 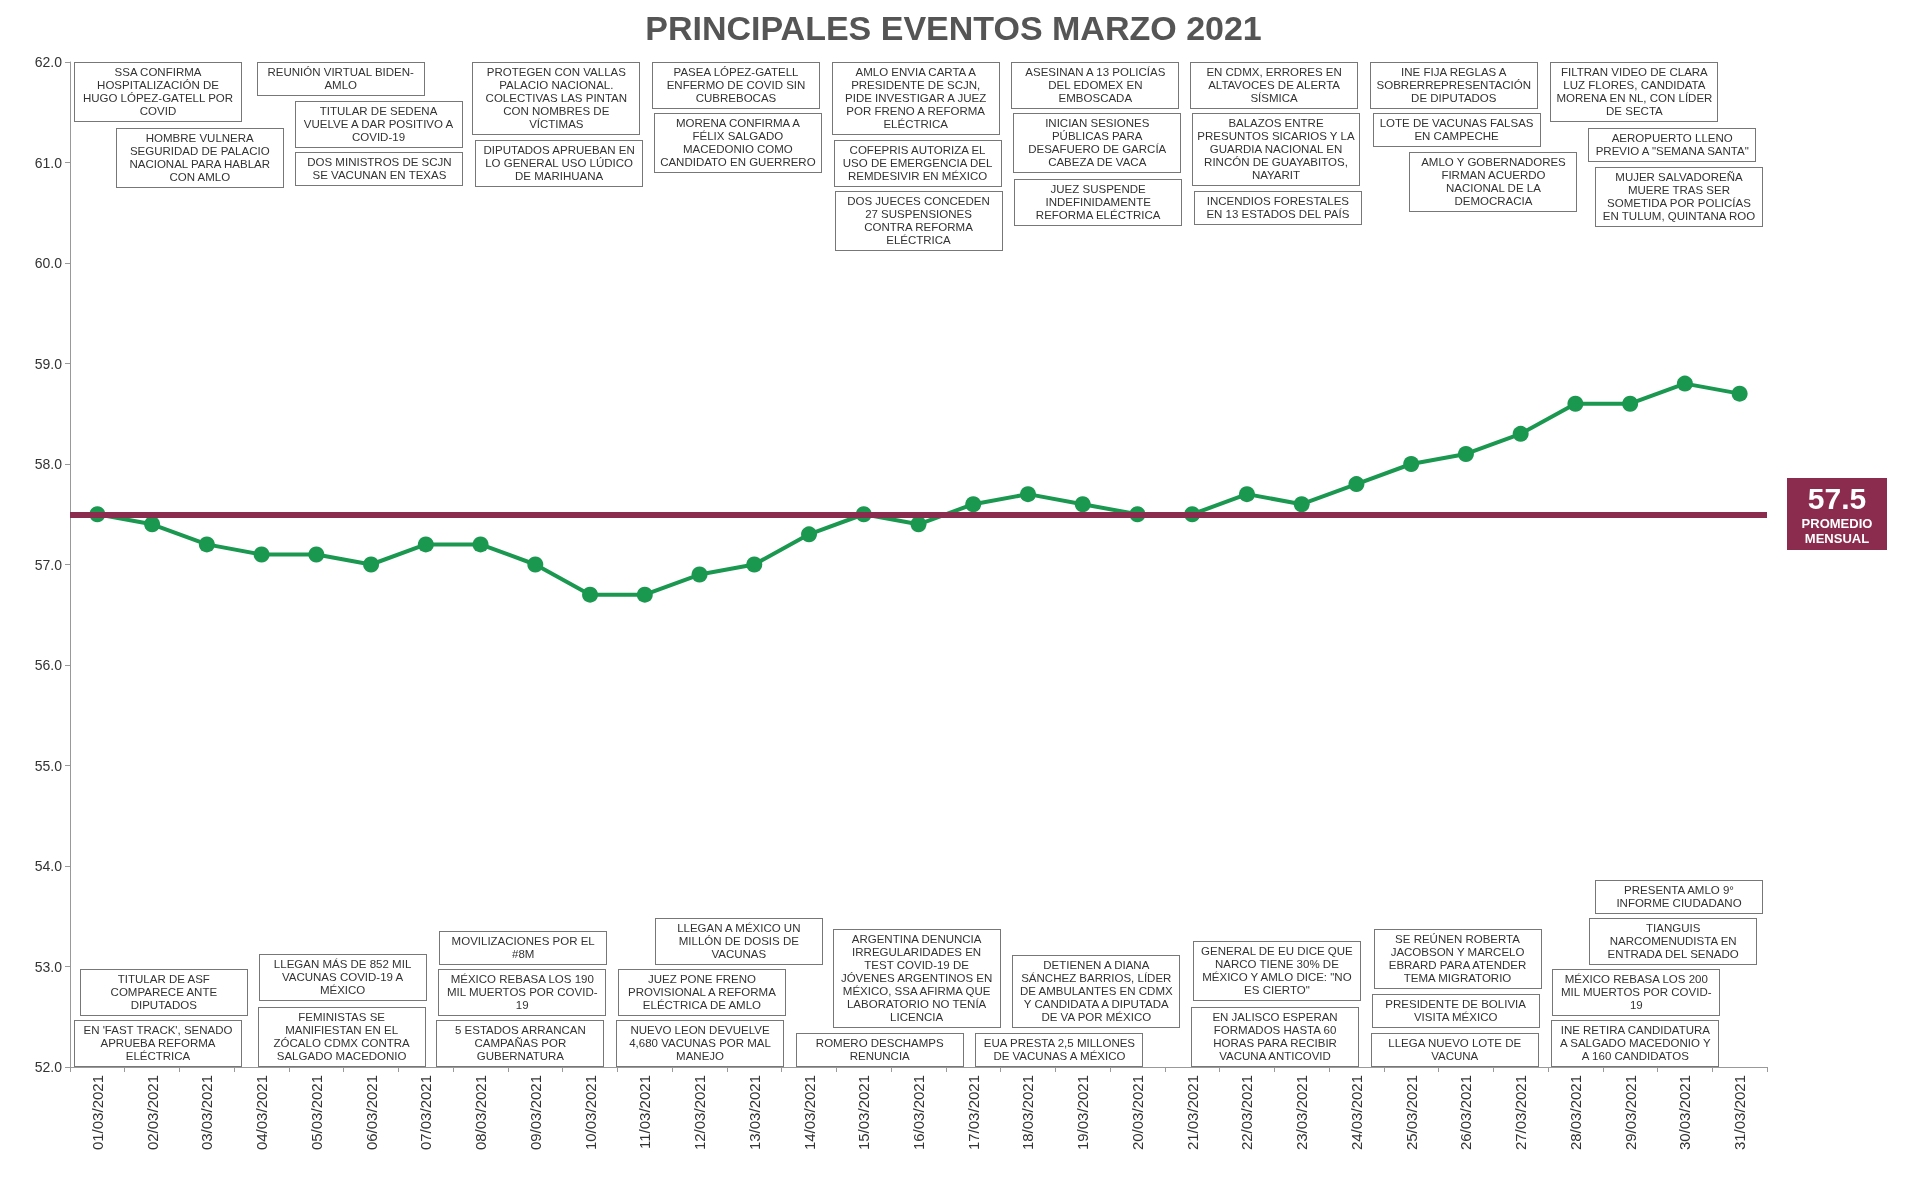 What do you see at coordinates (1277, 208) in the screenshot?
I see `note-box: INCENDIOS FORESTALES EN 13 ESTADOS DEL PAÍS` at bounding box center [1277, 208].